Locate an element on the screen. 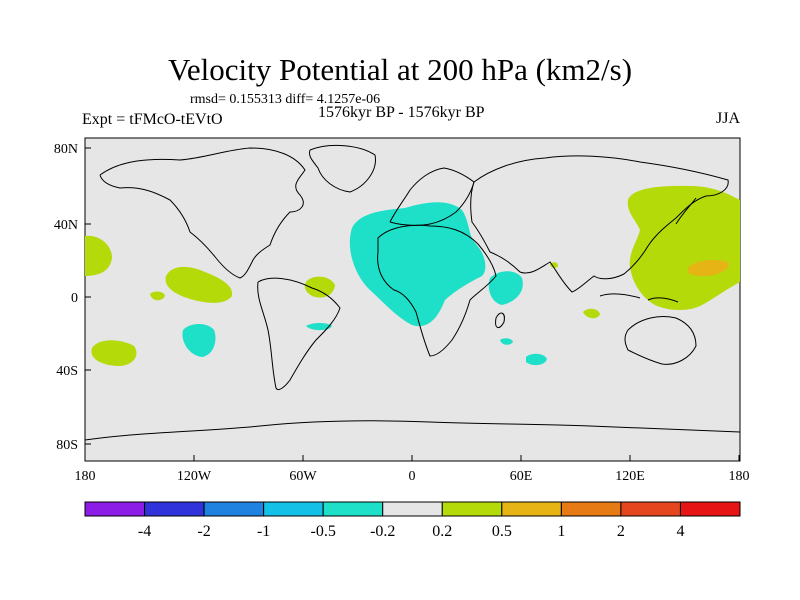 This screenshot has height=600, width=800. x-tick-labels: 180 120W 60W 0 60E 120E 180 is located at coordinates (412, 476).